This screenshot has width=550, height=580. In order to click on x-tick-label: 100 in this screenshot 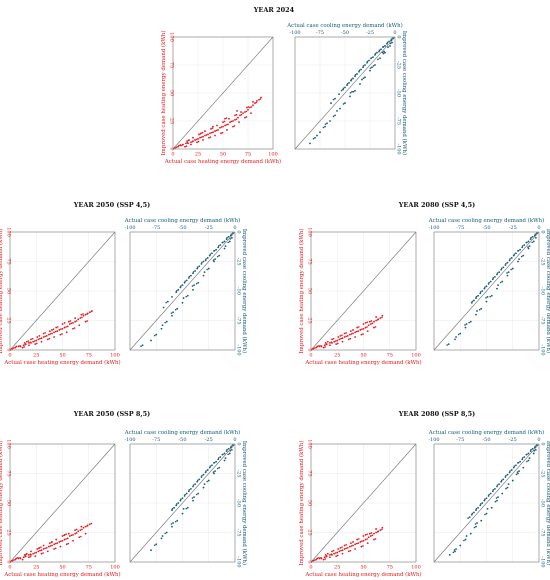, I will do `click(416, 356)`.